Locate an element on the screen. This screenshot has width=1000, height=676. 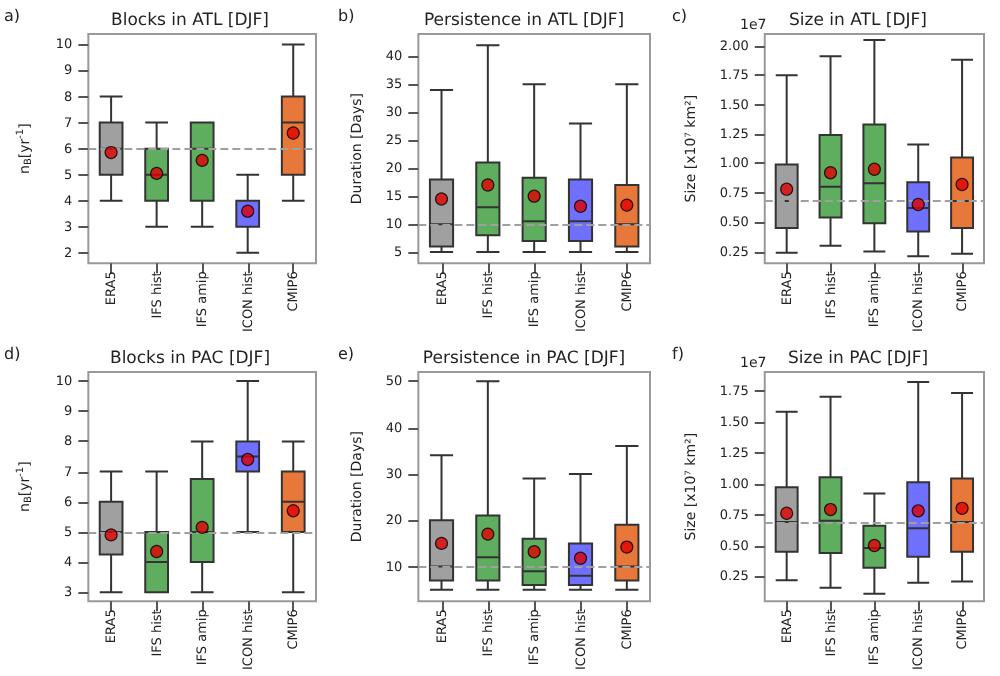
text: a) is located at coordinates (12, 16).